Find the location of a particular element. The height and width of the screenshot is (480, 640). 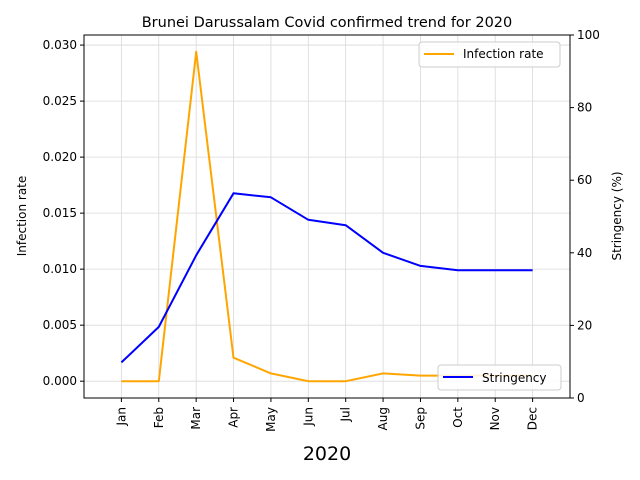

legend-stringency: Stringency is located at coordinates (499, 377).